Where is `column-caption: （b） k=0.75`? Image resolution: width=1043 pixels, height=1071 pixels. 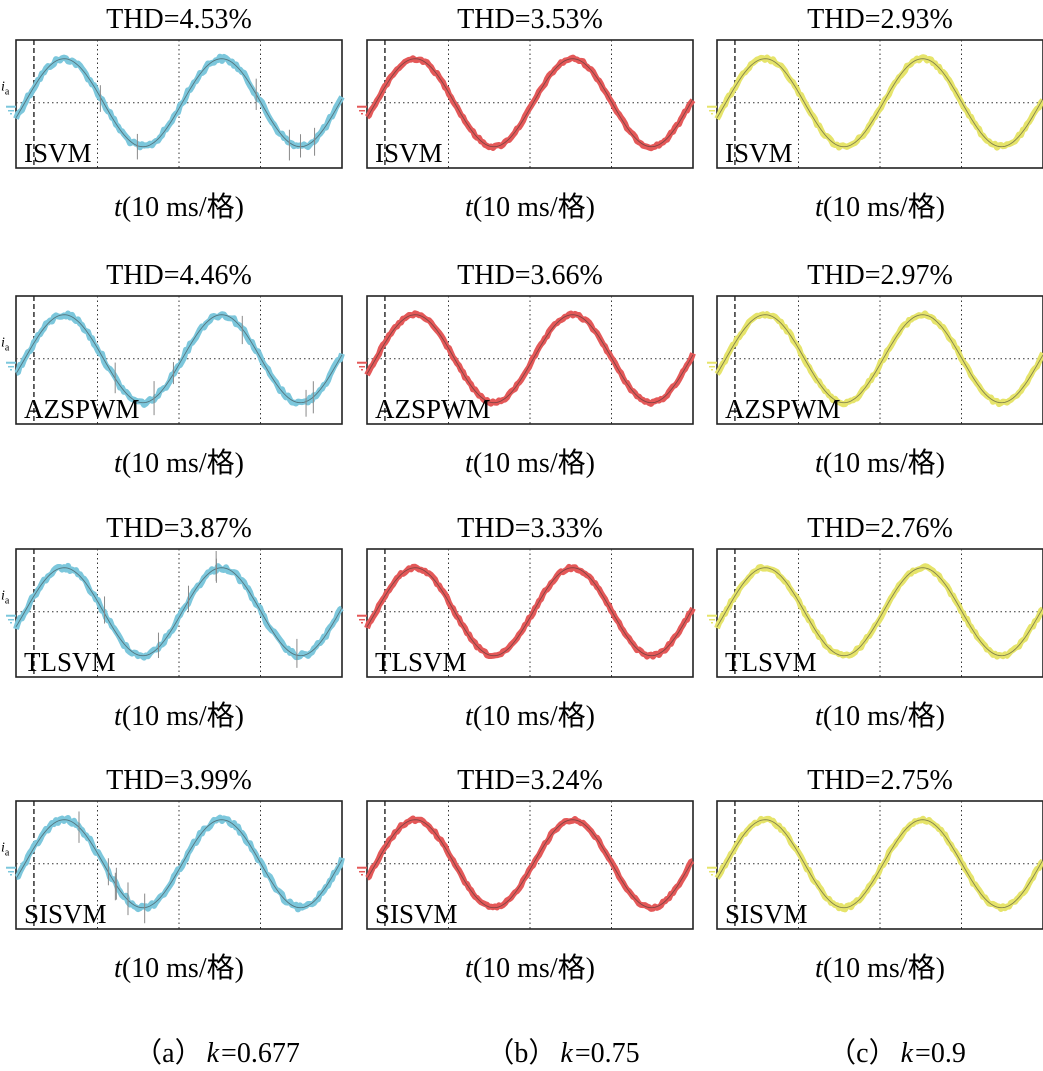 column-caption: （b） k=0.75 is located at coordinates (562, 1053).